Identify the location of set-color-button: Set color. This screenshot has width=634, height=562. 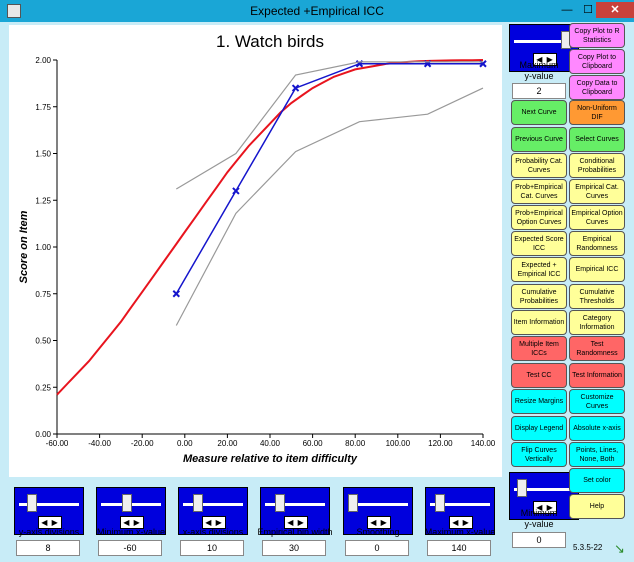
(597, 480).